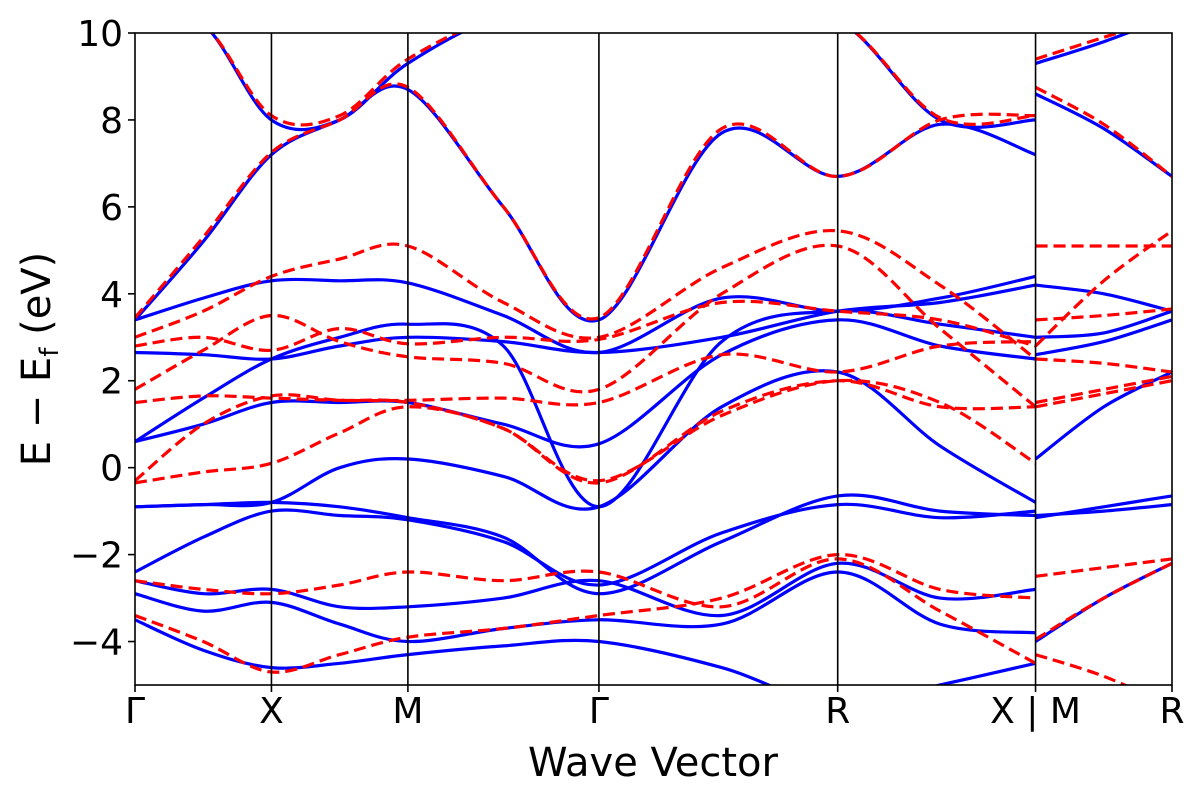 The width and height of the screenshot is (1200, 800). I want to click on y-tick-label: −4, so click(96, 643).